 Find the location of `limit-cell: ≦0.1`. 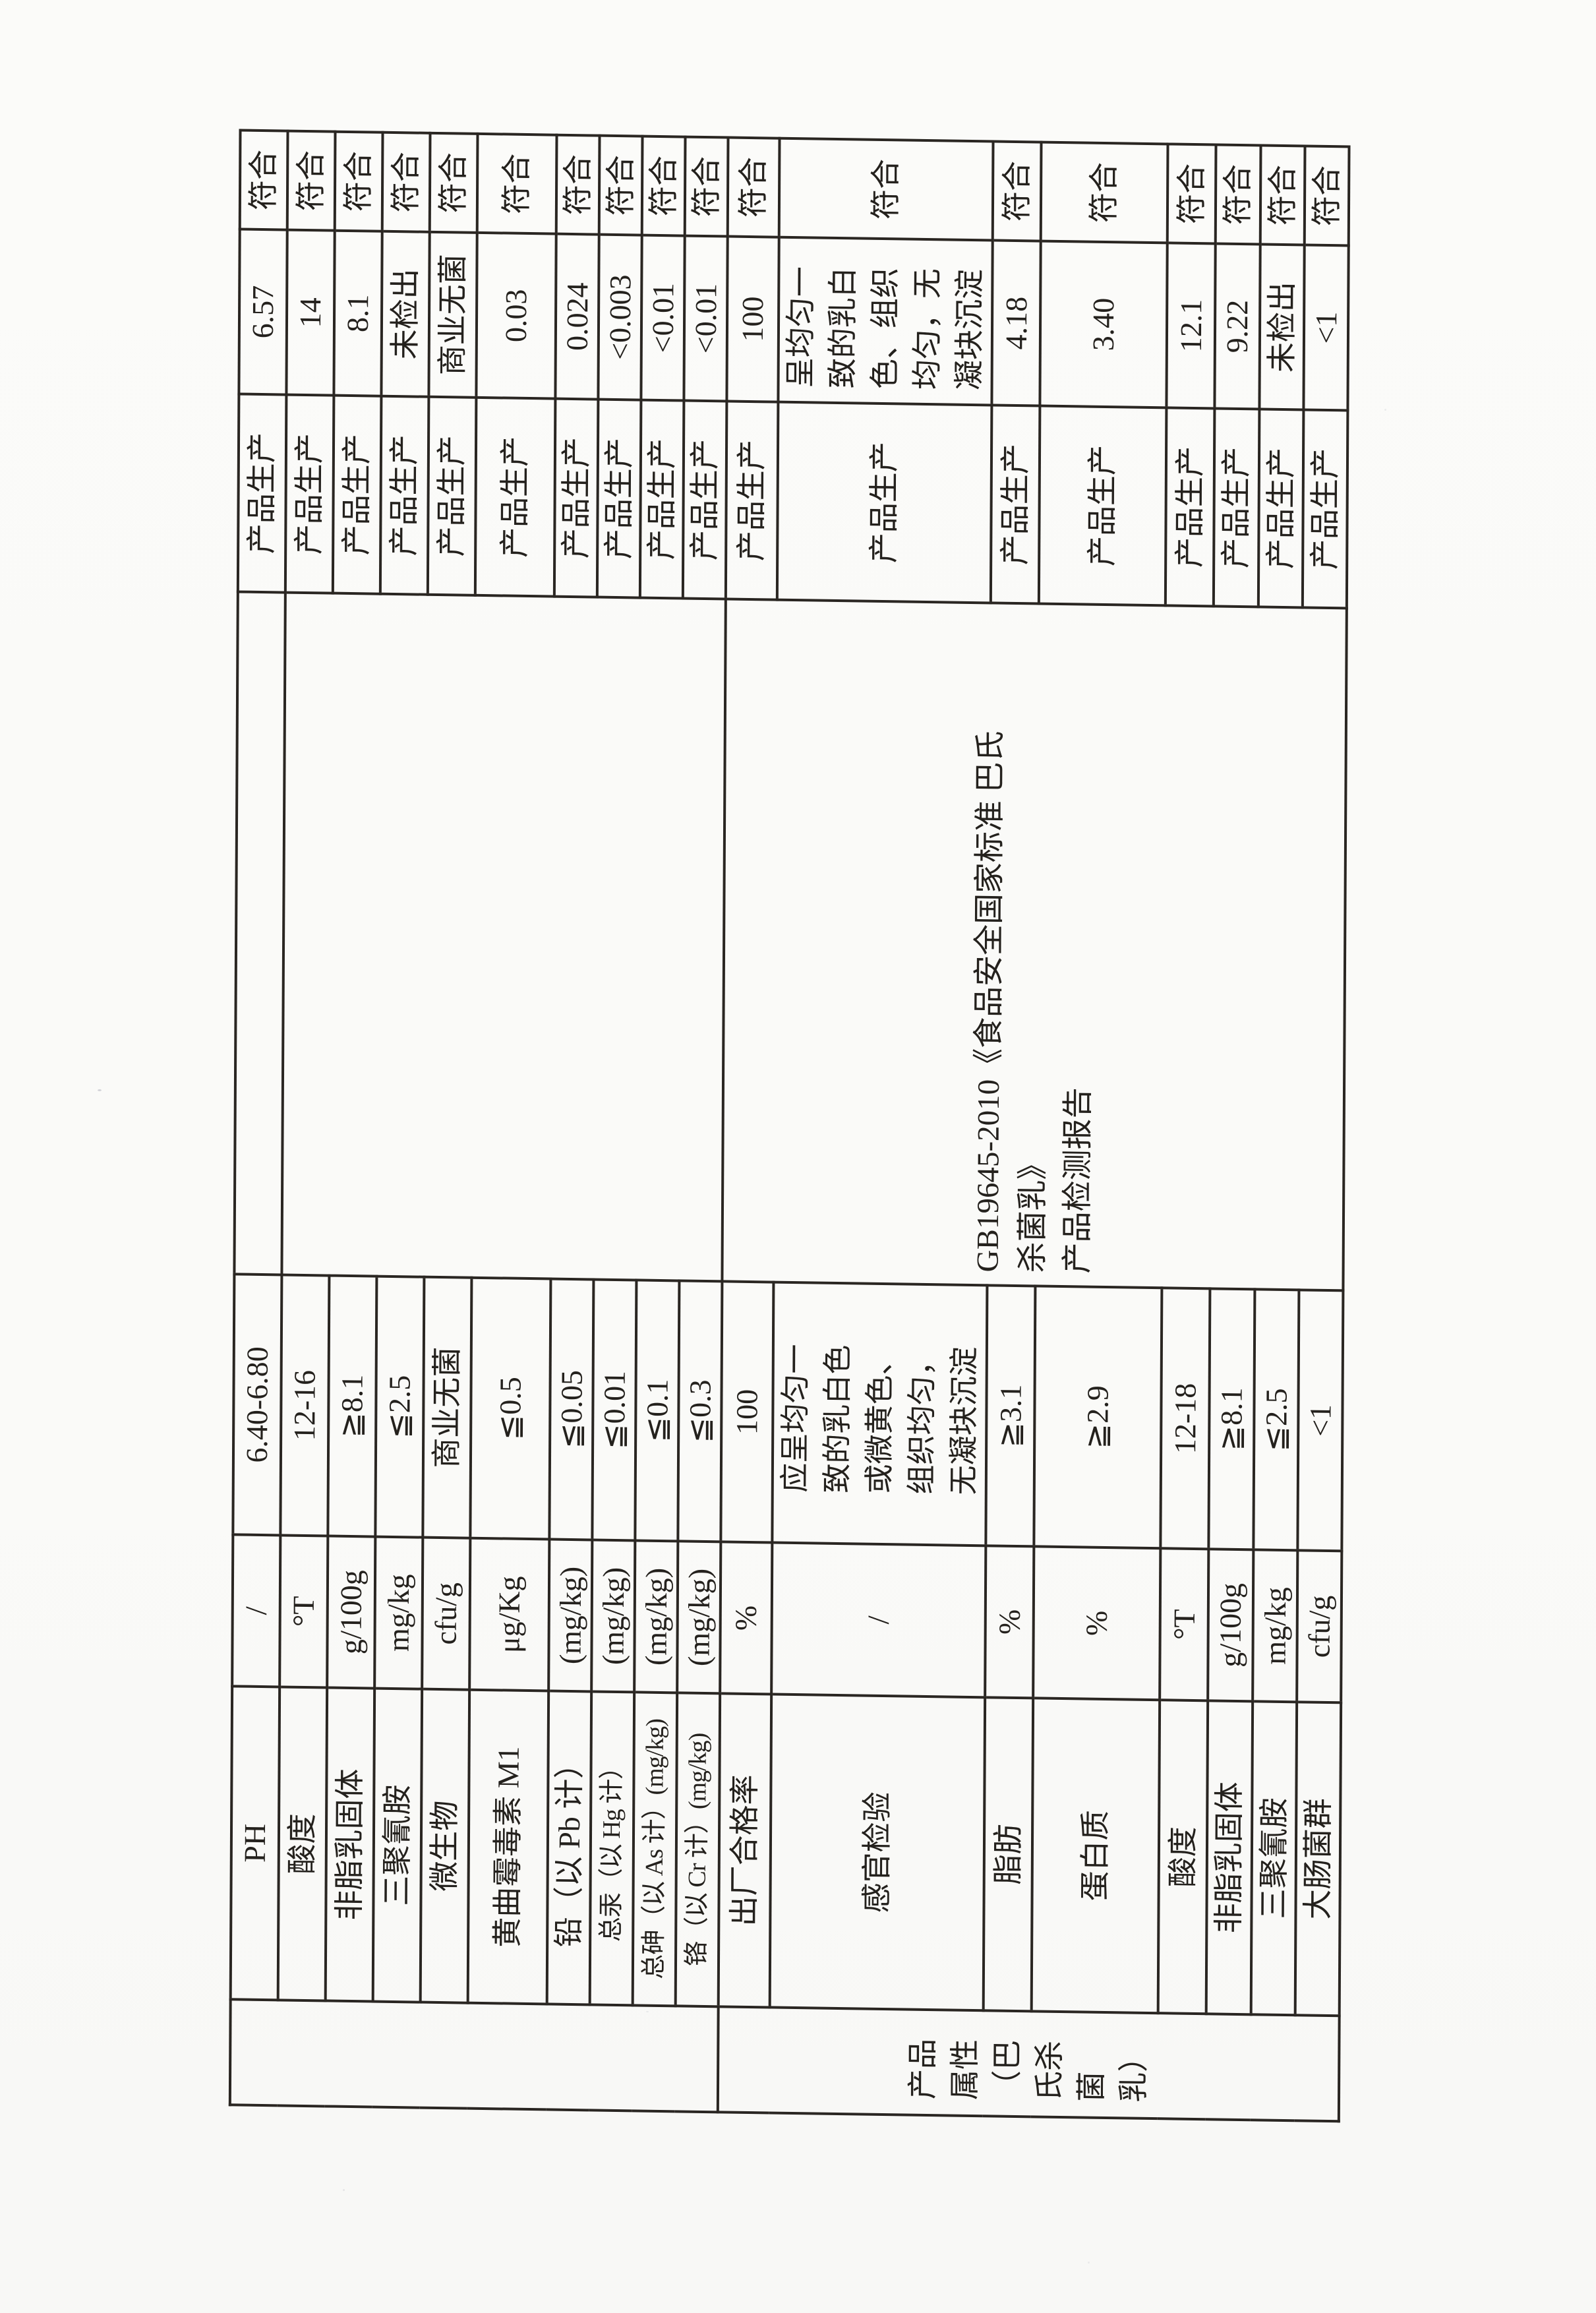

limit-cell: ≦0.1 is located at coordinates (658, 1411).